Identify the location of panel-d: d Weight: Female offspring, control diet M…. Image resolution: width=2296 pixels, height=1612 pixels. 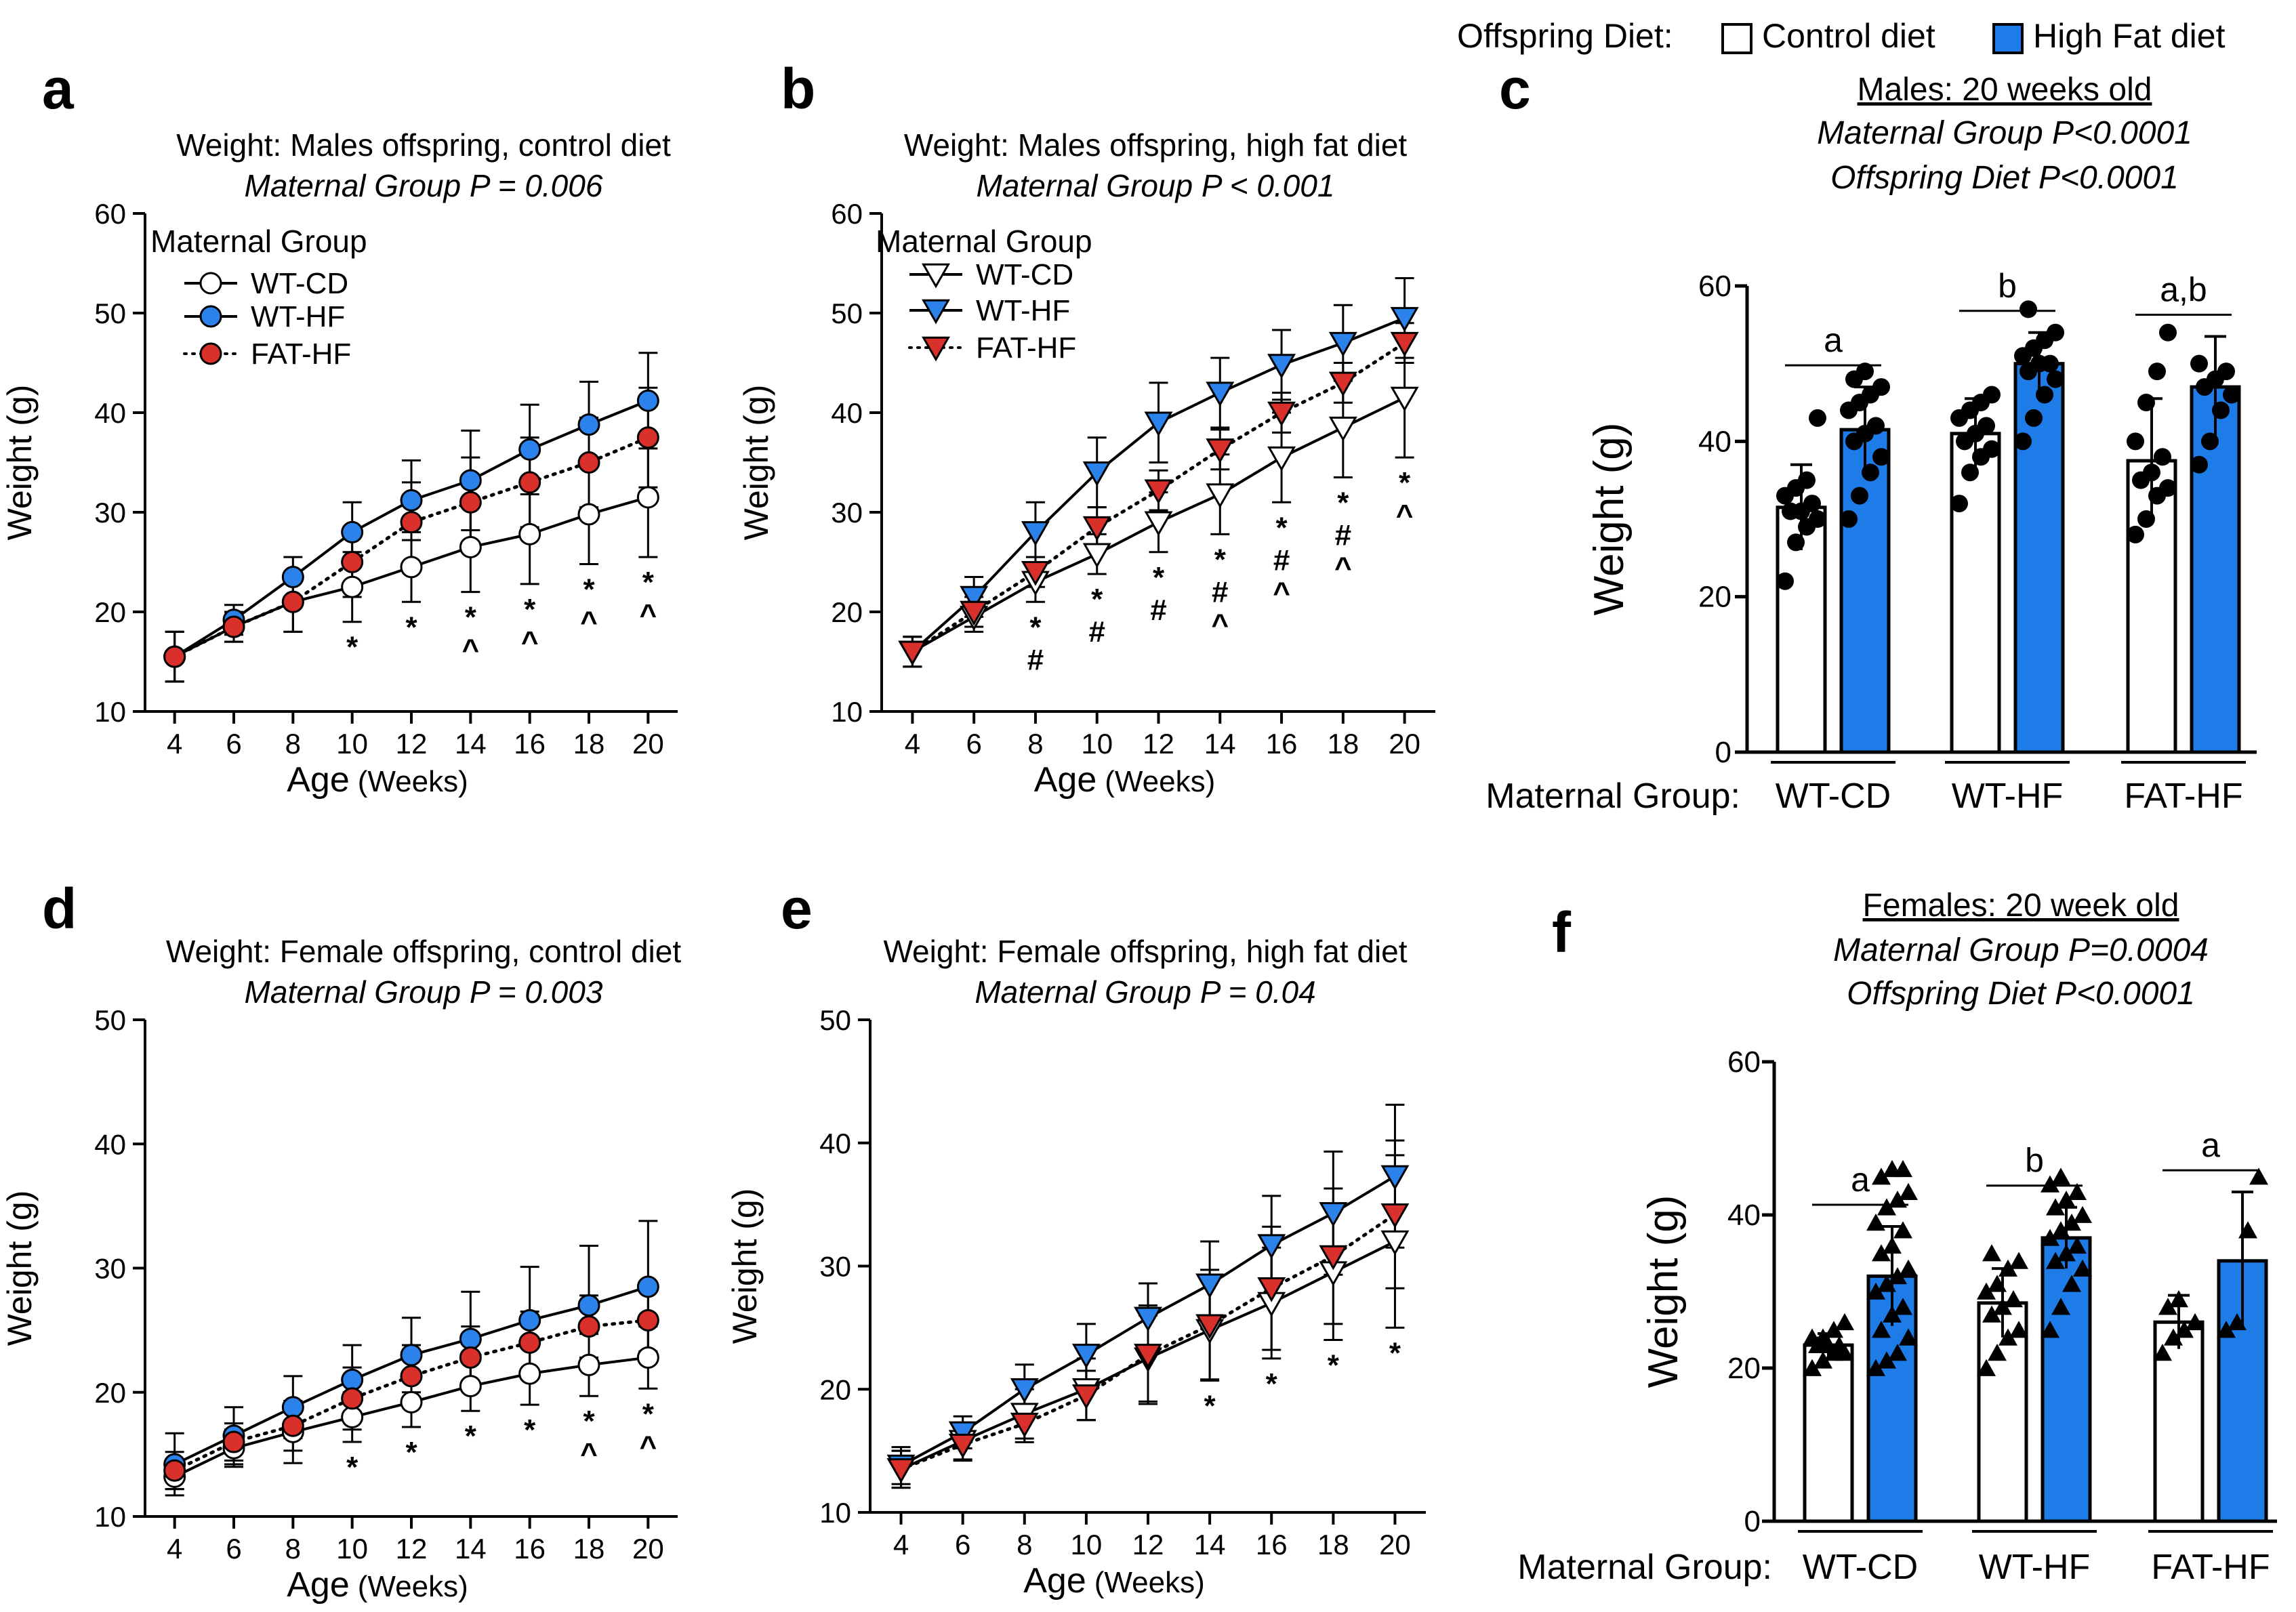
(341, 1241).